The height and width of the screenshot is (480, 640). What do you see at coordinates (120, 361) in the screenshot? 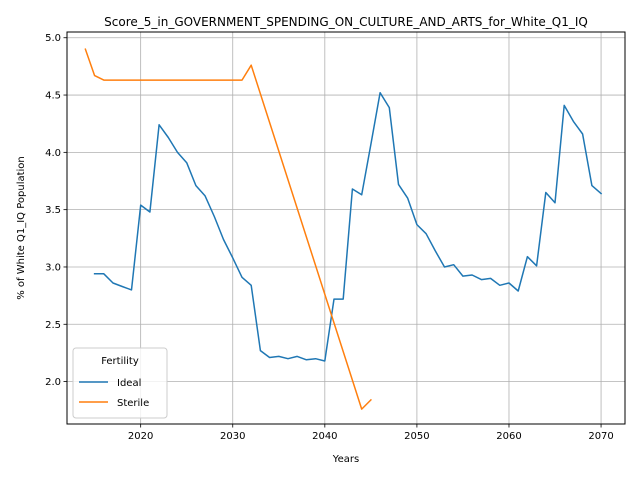
I see `legend-title: Fertility` at bounding box center [120, 361].